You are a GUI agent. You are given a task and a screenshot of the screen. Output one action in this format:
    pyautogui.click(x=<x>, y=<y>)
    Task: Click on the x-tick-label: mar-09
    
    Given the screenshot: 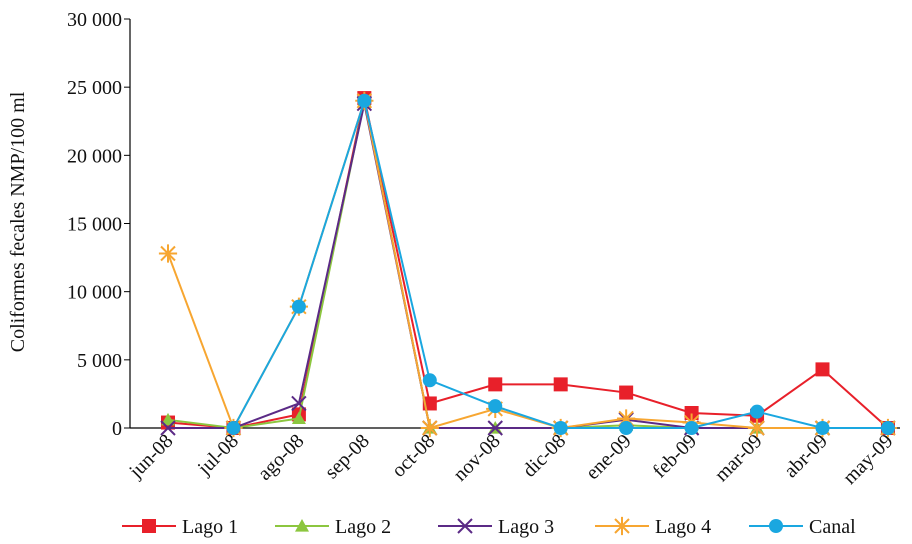 What is the action you would take?
    pyautogui.click(x=738, y=458)
    